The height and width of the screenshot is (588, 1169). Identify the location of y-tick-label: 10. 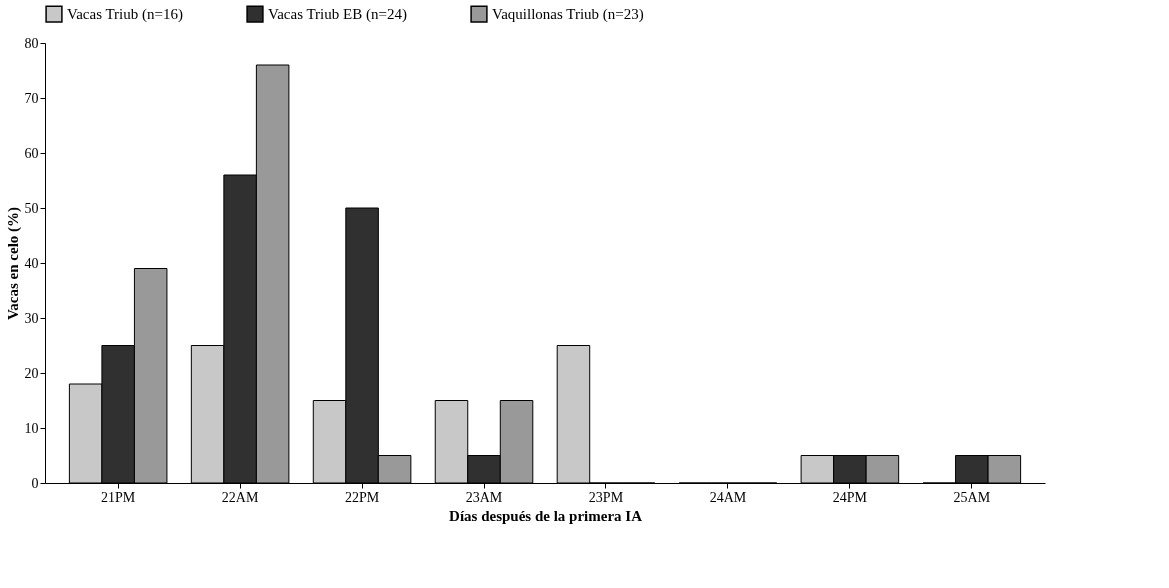
(31, 428).